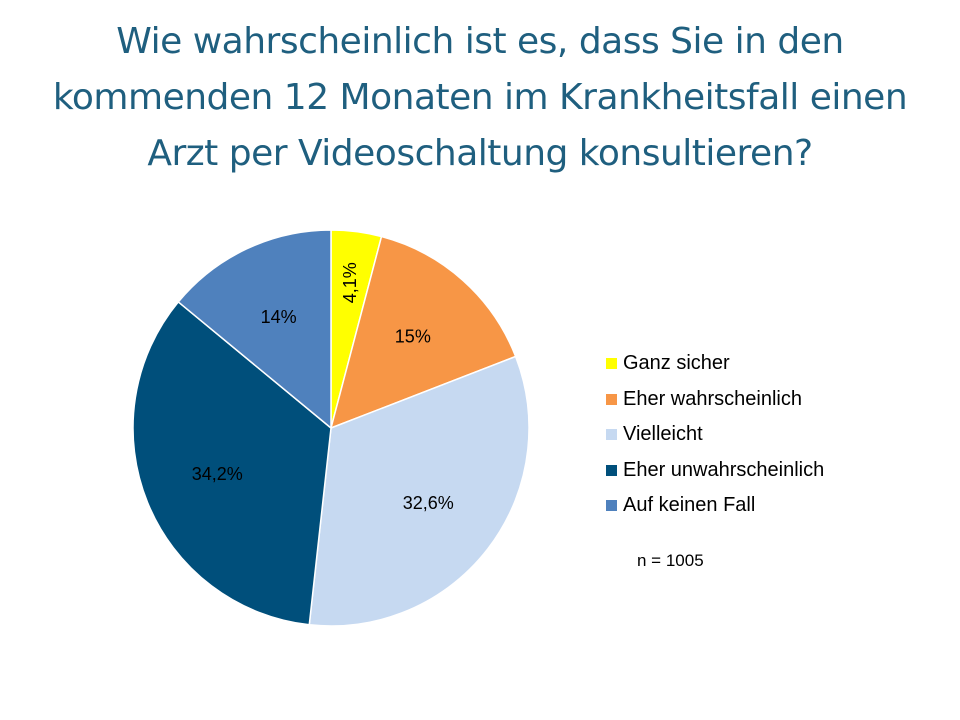 Image resolution: width=960 pixels, height=720 pixels. What do you see at coordinates (419, 491) in the screenshot?
I see `pie-slice-vielleicht` at bounding box center [419, 491].